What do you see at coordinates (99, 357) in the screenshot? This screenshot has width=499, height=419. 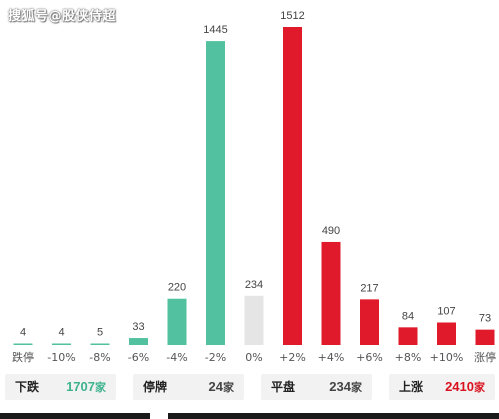 I see `category-label: -8%` at bounding box center [99, 357].